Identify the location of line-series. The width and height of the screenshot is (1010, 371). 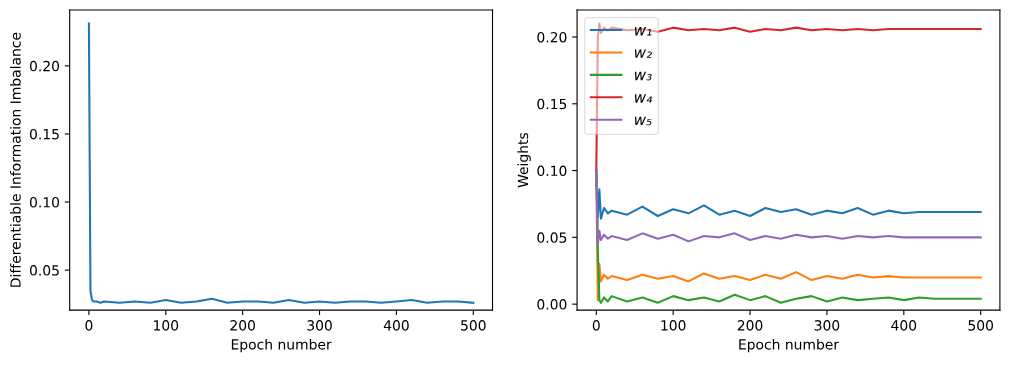
(788, 207).